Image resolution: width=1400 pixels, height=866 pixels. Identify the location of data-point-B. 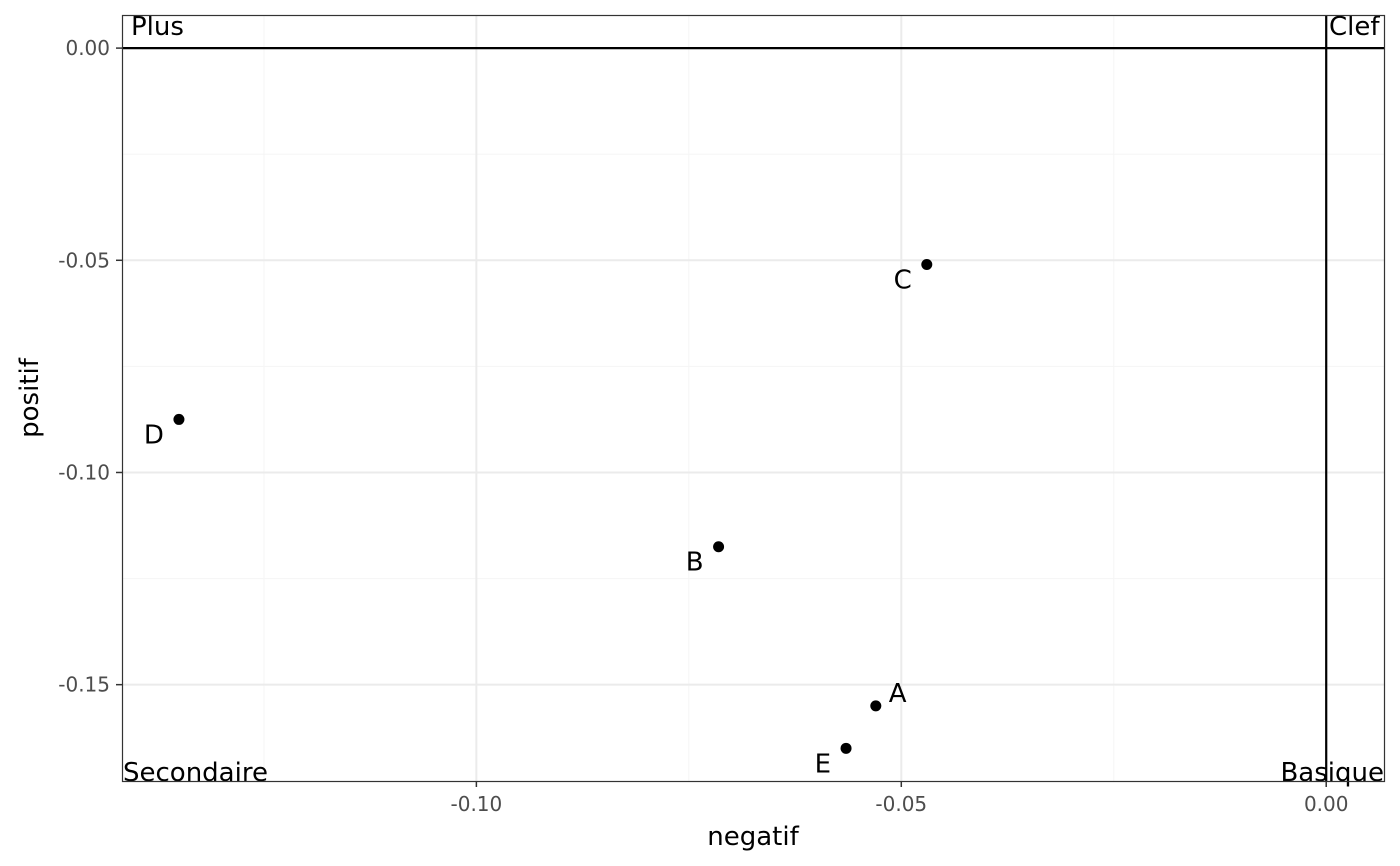
(719, 547).